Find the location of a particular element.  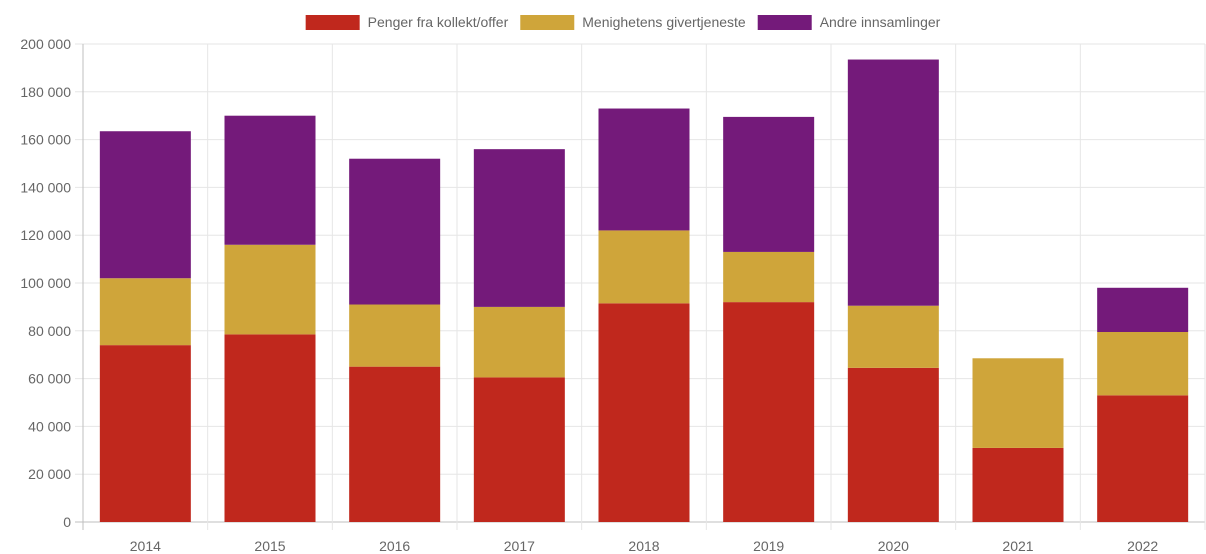

y-tick-label: 200 000 is located at coordinates (45, 44).